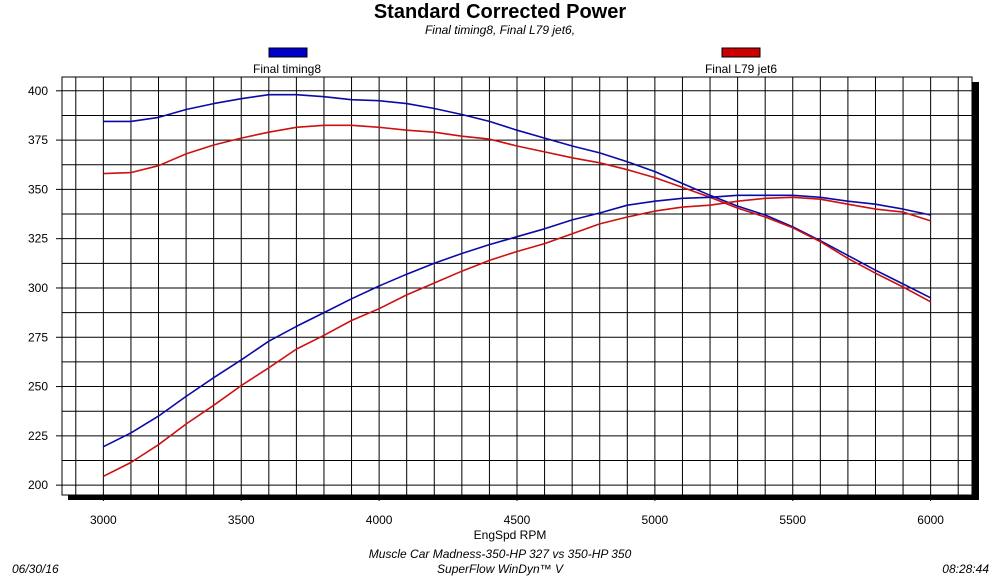  What do you see at coordinates (965, 569) in the screenshot?
I see `footer-time: 08:28:44` at bounding box center [965, 569].